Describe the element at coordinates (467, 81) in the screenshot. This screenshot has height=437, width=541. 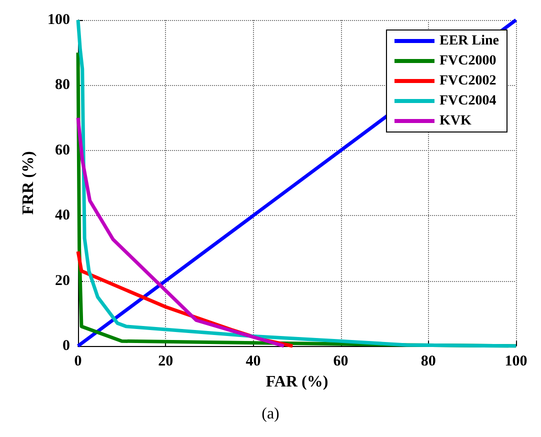
I see `legend-label: FVC2002` at that location.